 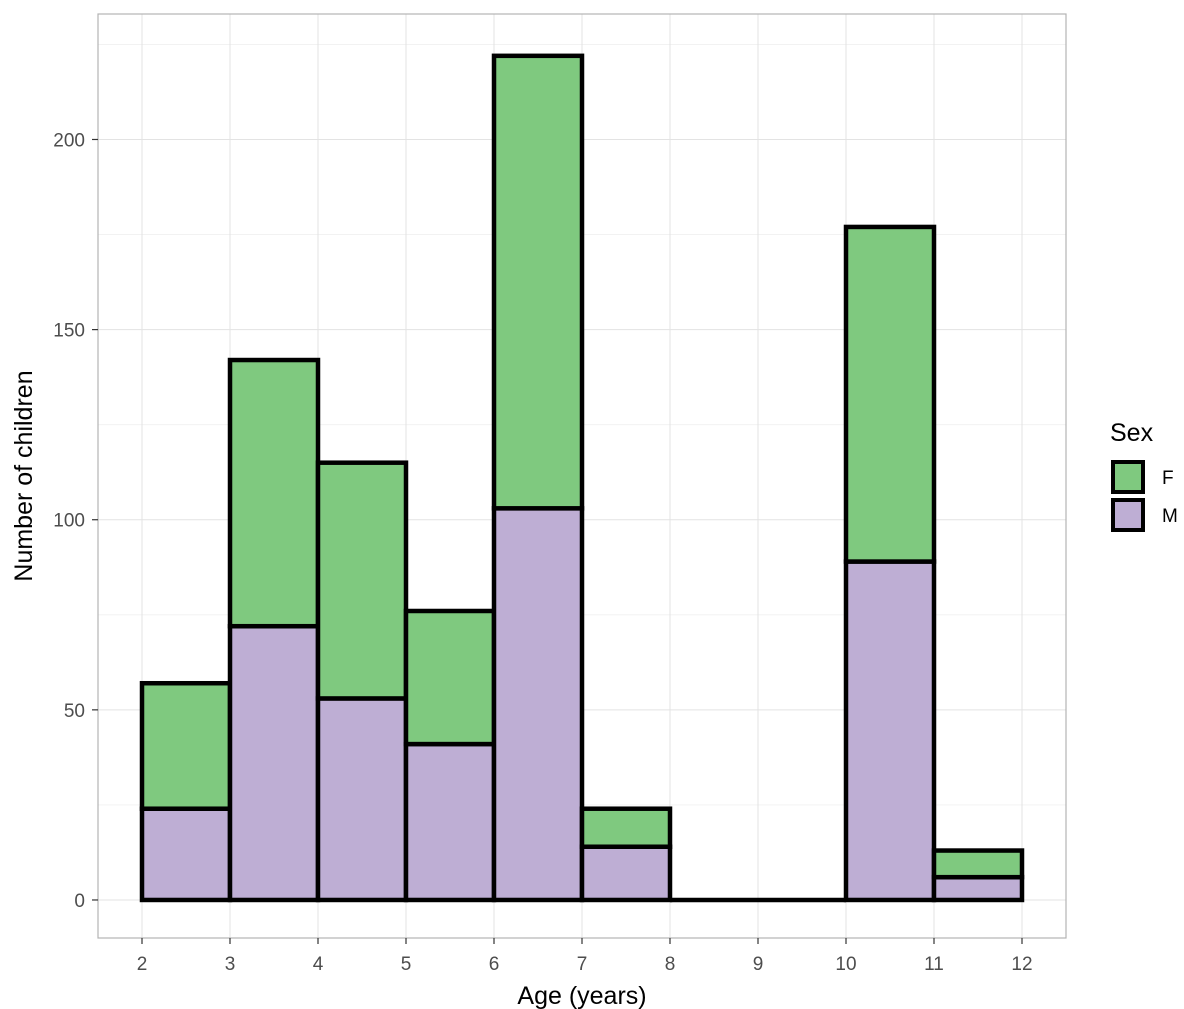 What do you see at coordinates (1021, 964) in the screenshot?
I see `x-tick-label: 12` at bounding box center [1021, 964].